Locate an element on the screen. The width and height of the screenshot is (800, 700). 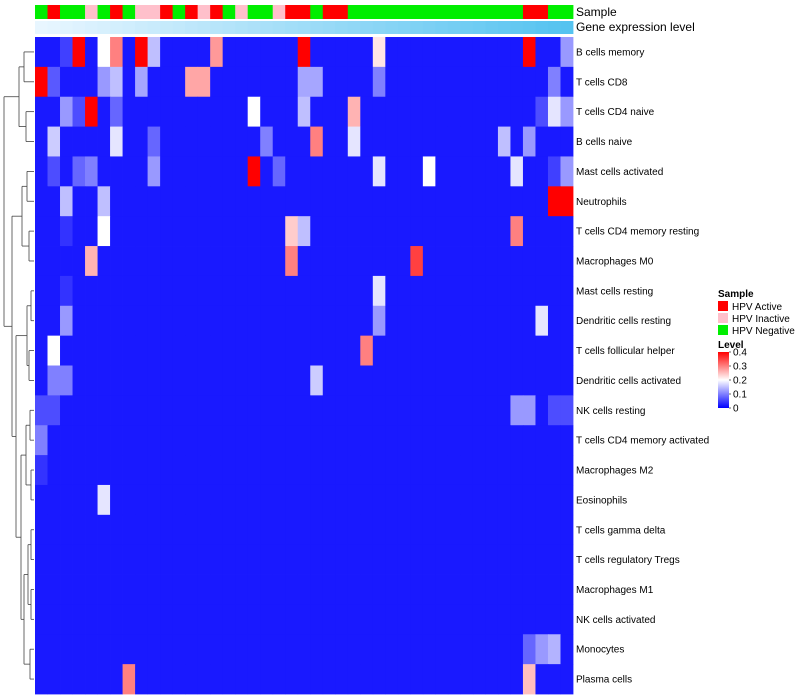
expression-annotation-label: Gene expression level is located at coordinates (635, 27).